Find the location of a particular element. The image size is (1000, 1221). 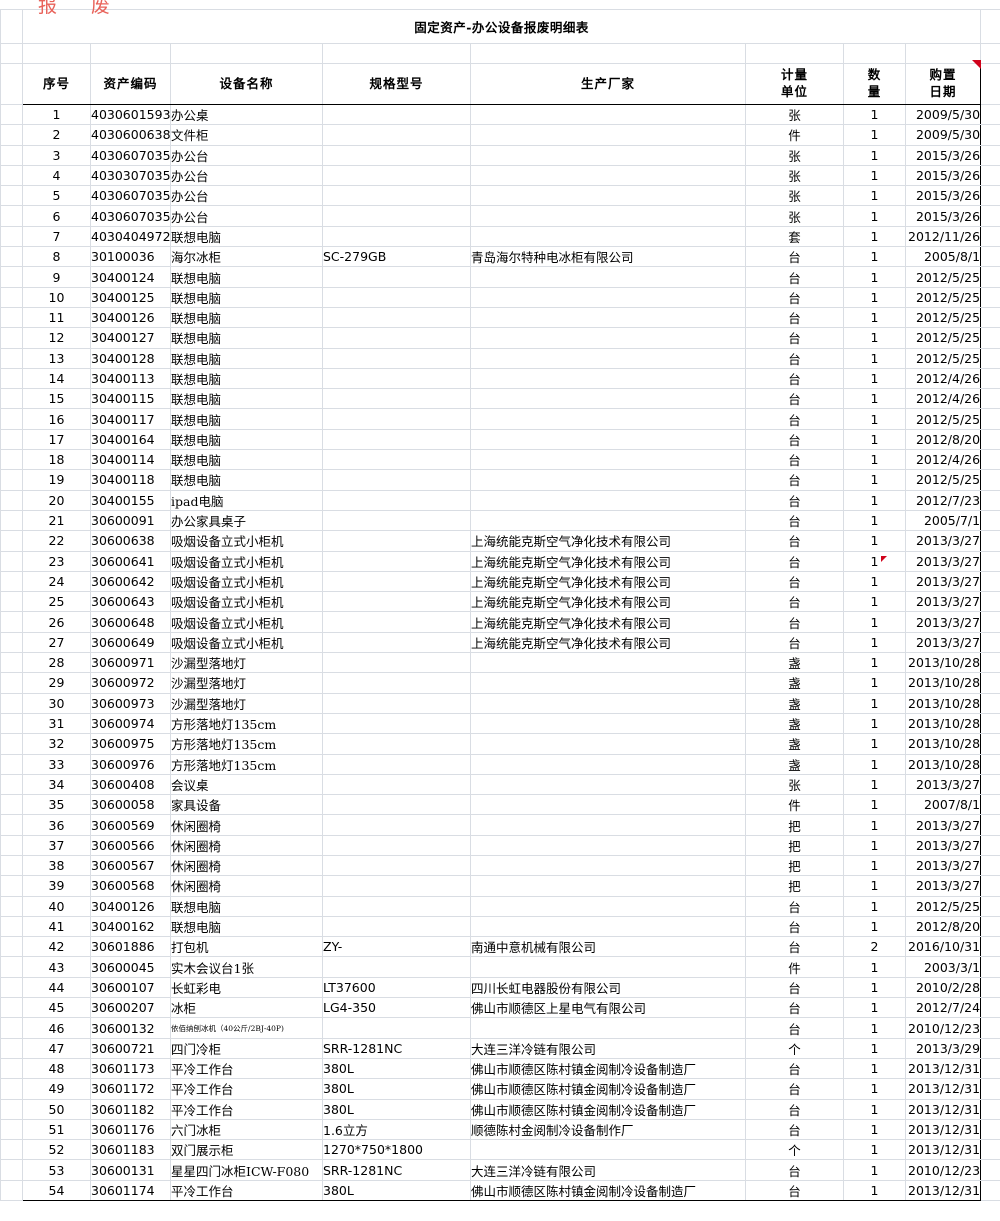

table-row: 2 40306006383 文件柜 件 1 2009/5/30 is located at coordinates (500, 135).